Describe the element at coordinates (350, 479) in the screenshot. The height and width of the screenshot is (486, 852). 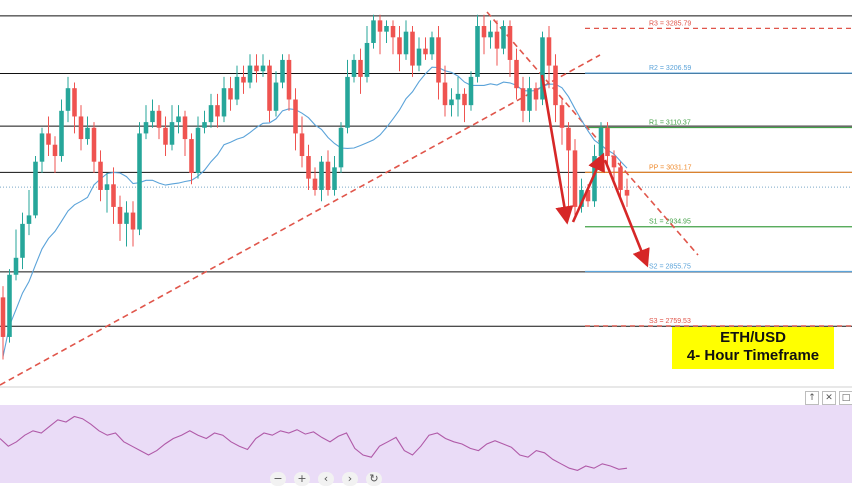
I see `scroll-right-button: ›` at that location.